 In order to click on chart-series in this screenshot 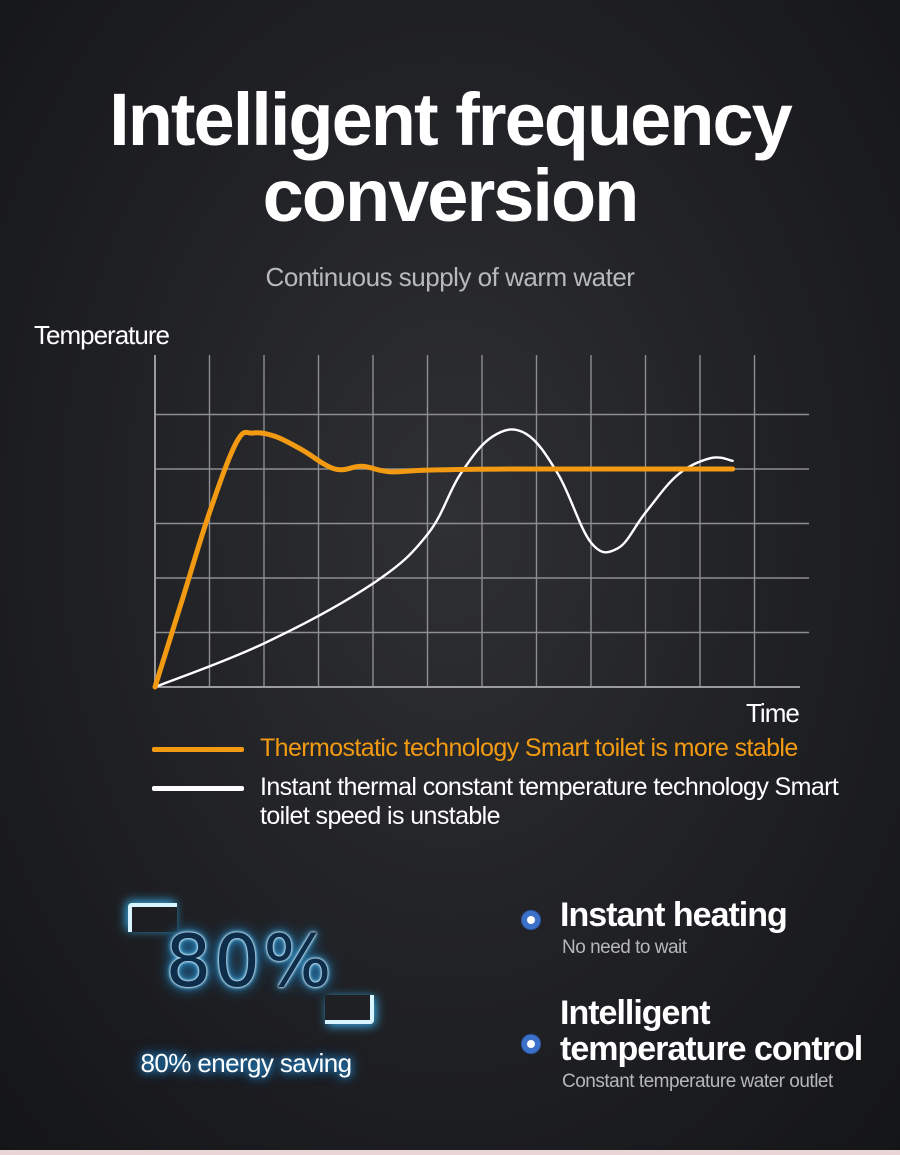, I will do `click(444, 559)`.